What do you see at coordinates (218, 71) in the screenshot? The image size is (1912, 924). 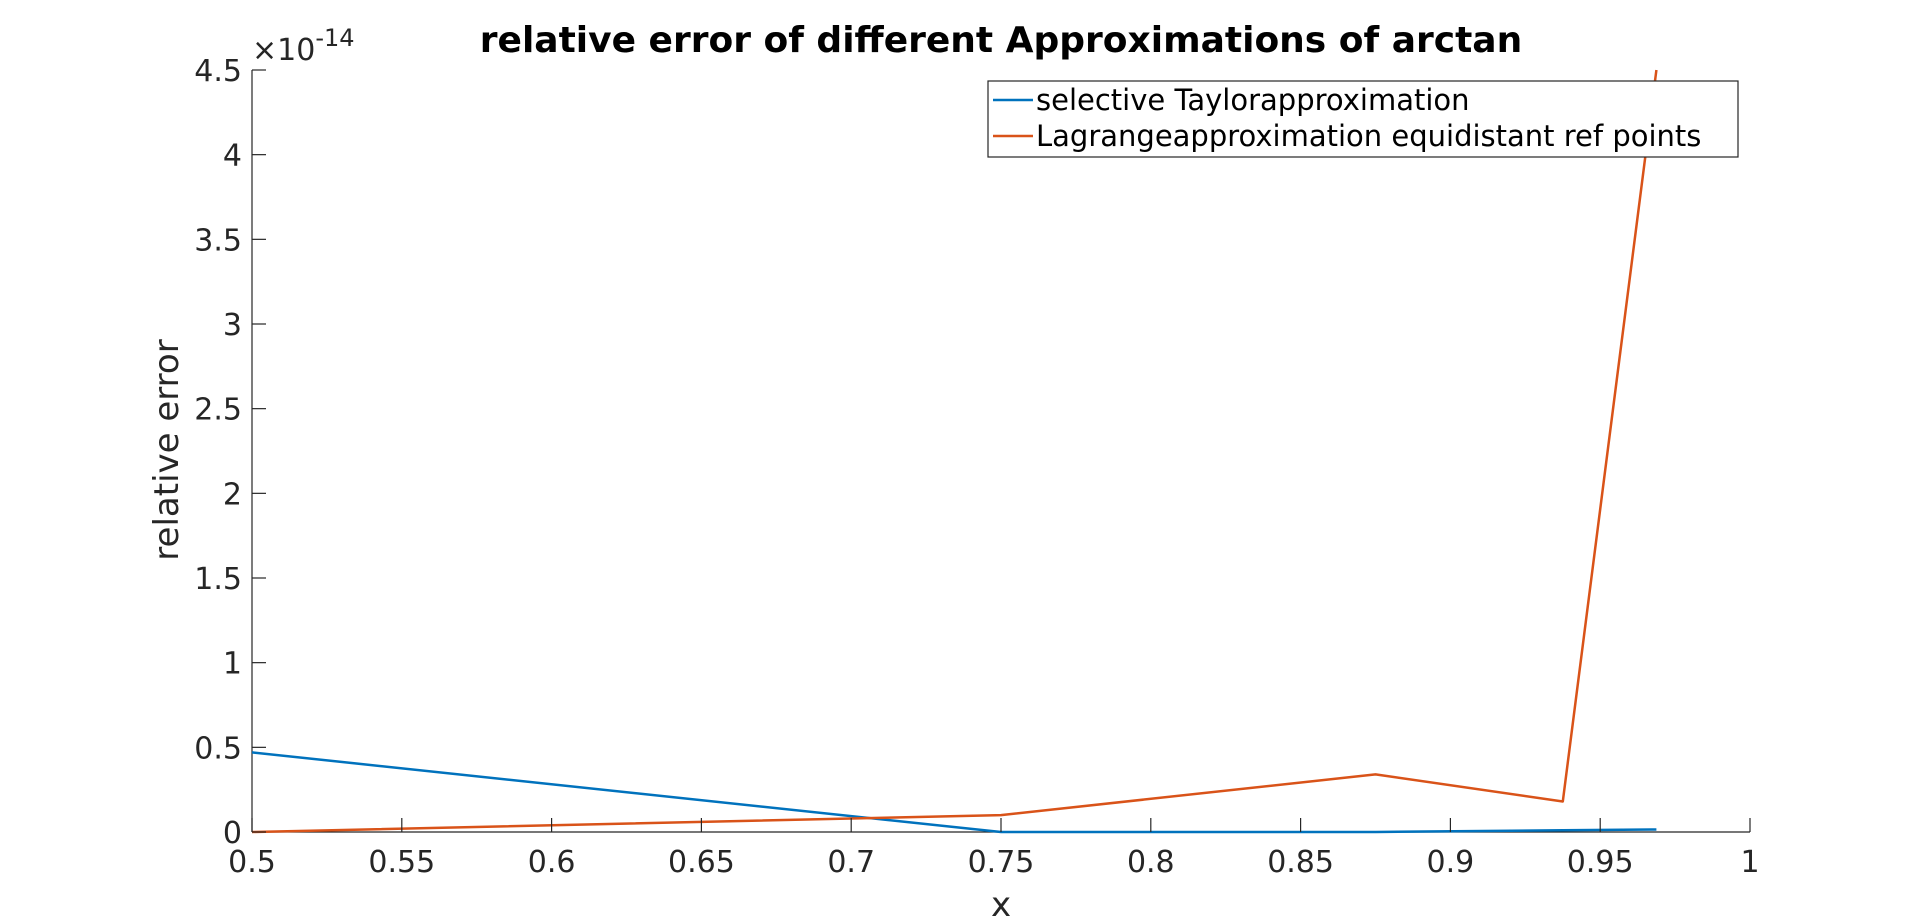 I see `y-tick-label: 4.5` at bounding box center [218, 71].